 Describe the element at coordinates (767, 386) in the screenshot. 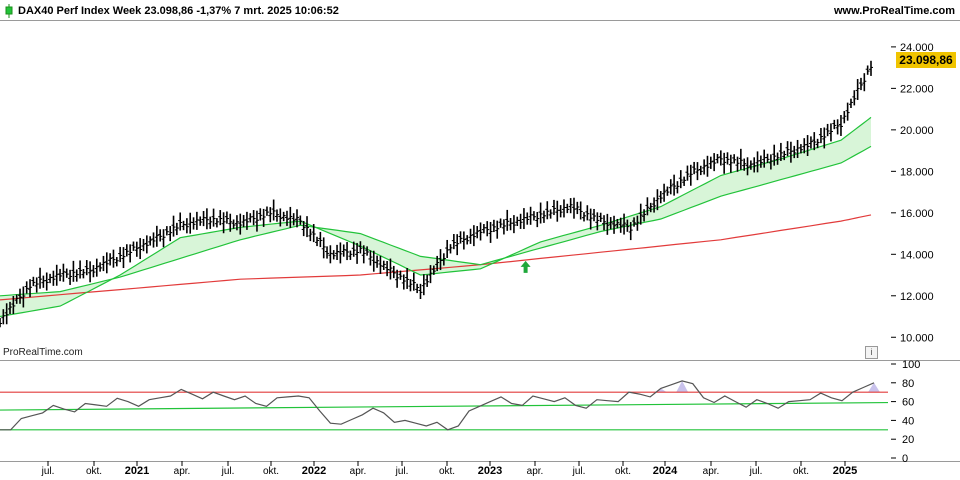

I see `indicator-overbought-fill` at that location.